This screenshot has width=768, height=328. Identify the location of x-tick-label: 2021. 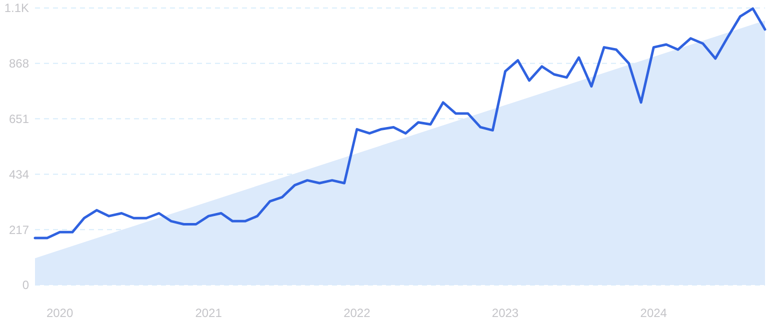
(208, 313).